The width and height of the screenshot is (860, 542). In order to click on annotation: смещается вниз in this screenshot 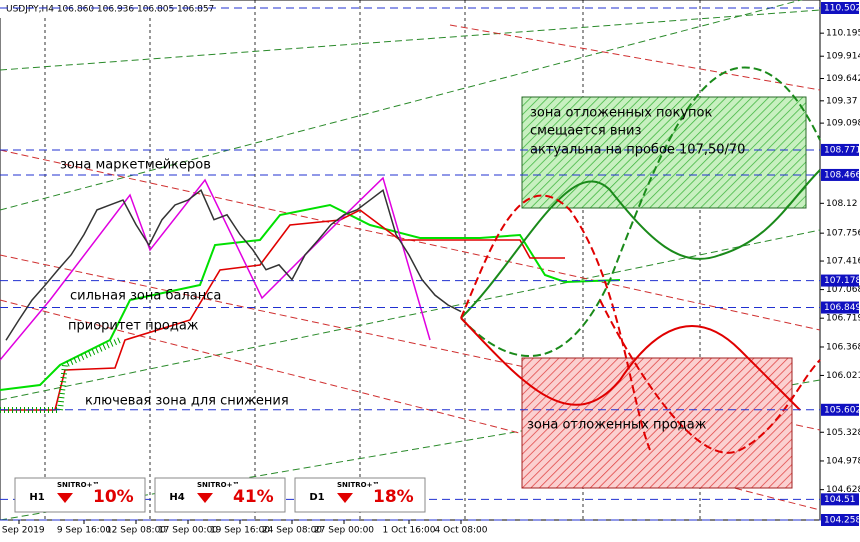, I will do `click(585, 131)`.